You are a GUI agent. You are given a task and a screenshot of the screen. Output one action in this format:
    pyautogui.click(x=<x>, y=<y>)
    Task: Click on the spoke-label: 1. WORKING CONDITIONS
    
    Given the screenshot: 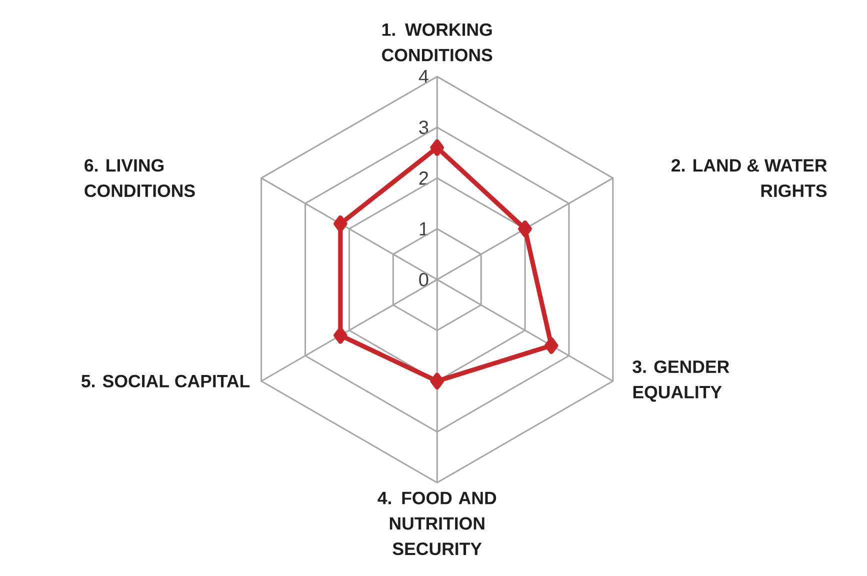 What is the action you would take?
    pyautogui.click(x=437, y=42)
    